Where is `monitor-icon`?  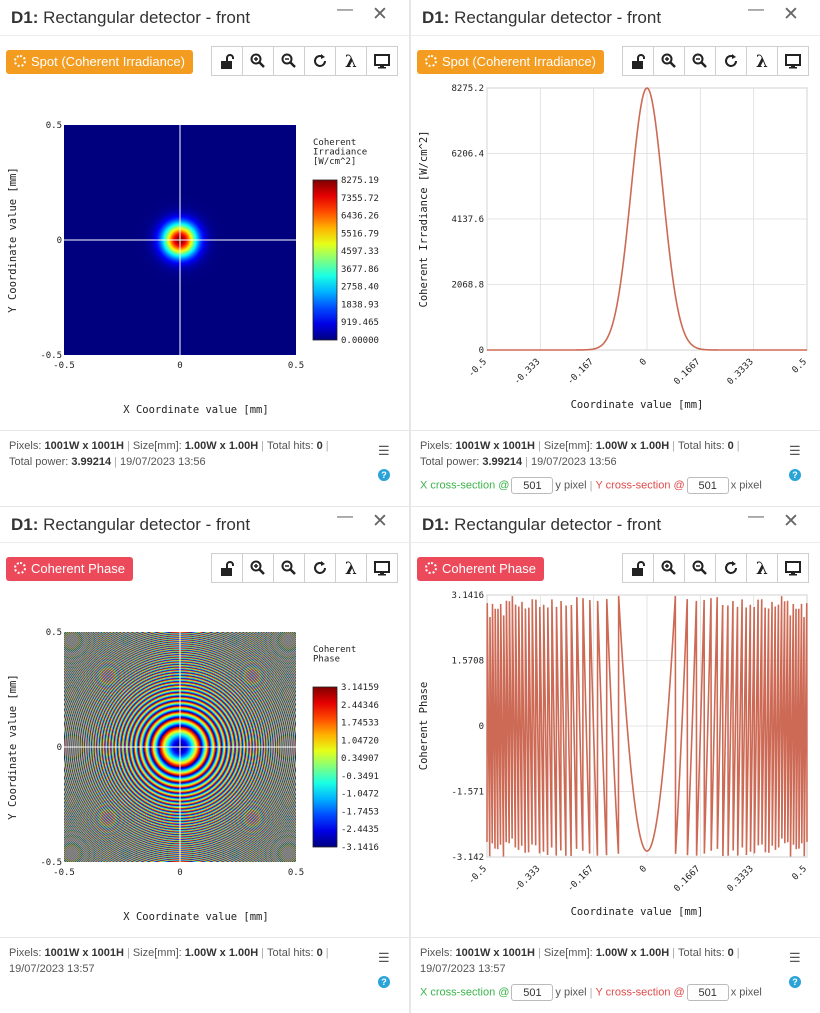 monitor-icon is located at coordinates (382, 61).